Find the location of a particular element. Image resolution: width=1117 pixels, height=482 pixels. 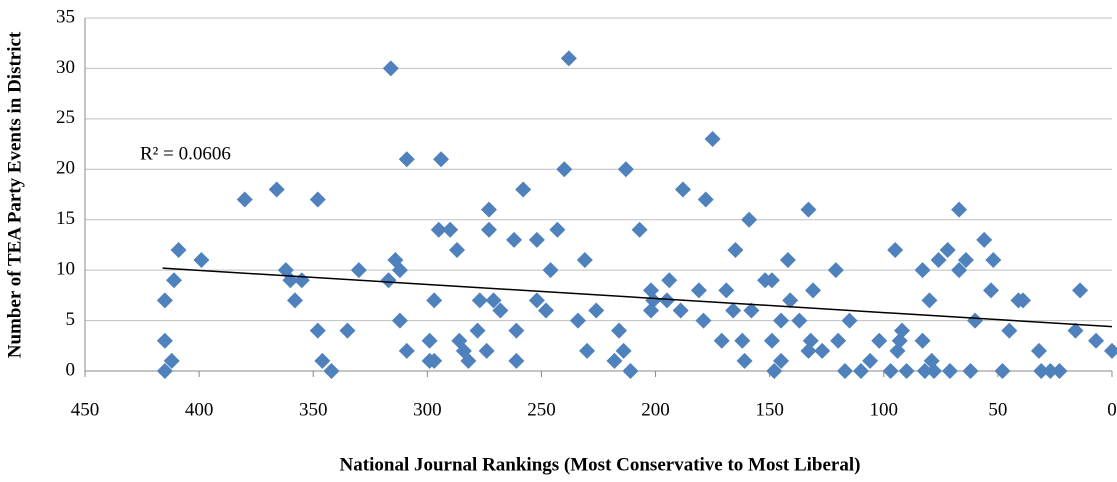

x-tick-label: 250 is located at coordinates (541, 409).